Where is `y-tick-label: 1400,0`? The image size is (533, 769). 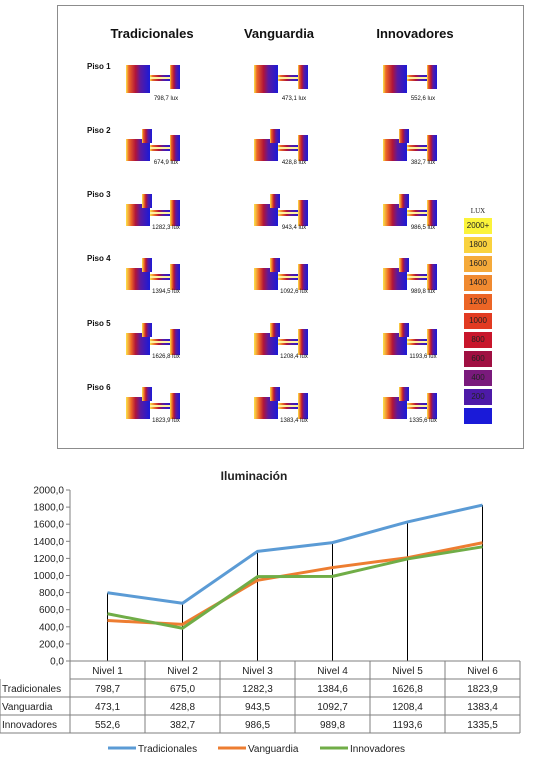
y-tick-label: 1400,0 is located at coordinates (48, 542).